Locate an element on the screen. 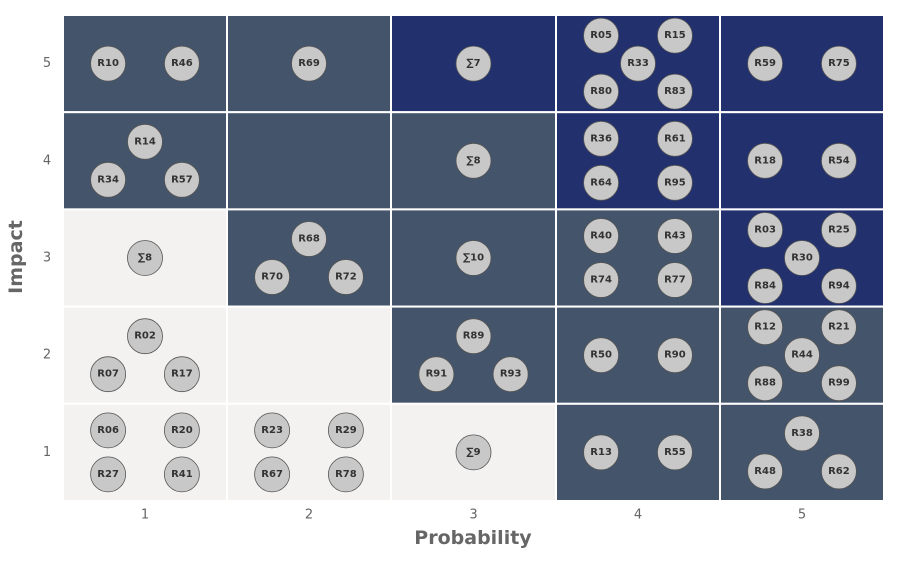 The image size is (897, 561). risk-bubble-label: R33 is located at coordinates (638, 63).